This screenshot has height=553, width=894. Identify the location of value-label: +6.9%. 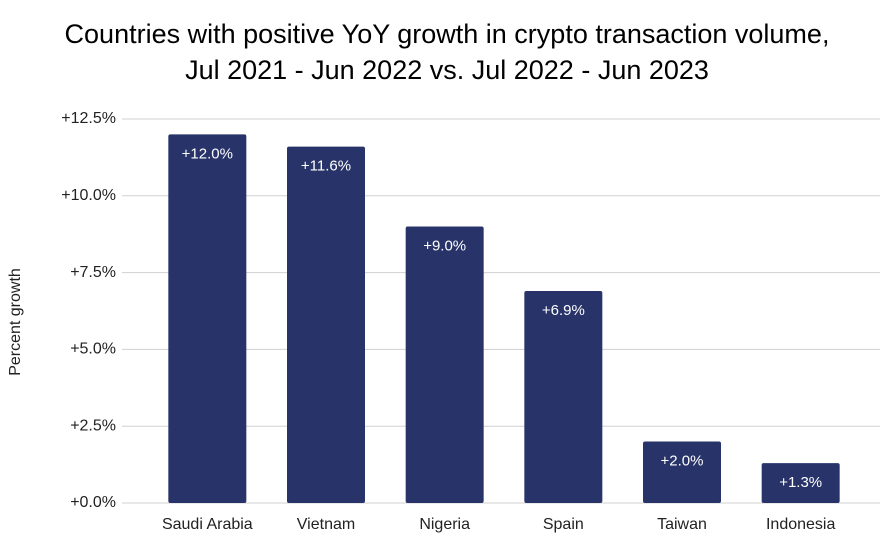
(563, 310).